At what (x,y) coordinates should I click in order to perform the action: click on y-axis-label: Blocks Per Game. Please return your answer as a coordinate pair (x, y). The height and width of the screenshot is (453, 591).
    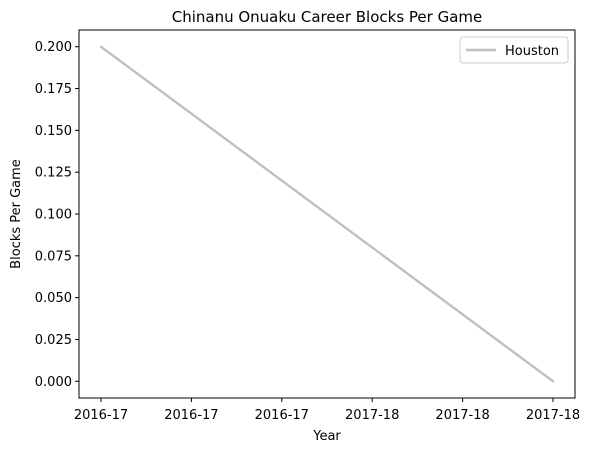
    Looking at the image, I should click on (16, 214).